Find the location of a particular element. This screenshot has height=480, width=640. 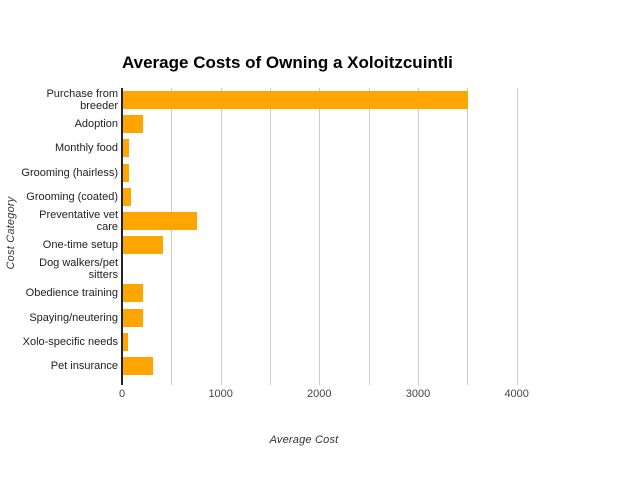

x-axis-title: Average Cost is located at coordinates (304, 440).